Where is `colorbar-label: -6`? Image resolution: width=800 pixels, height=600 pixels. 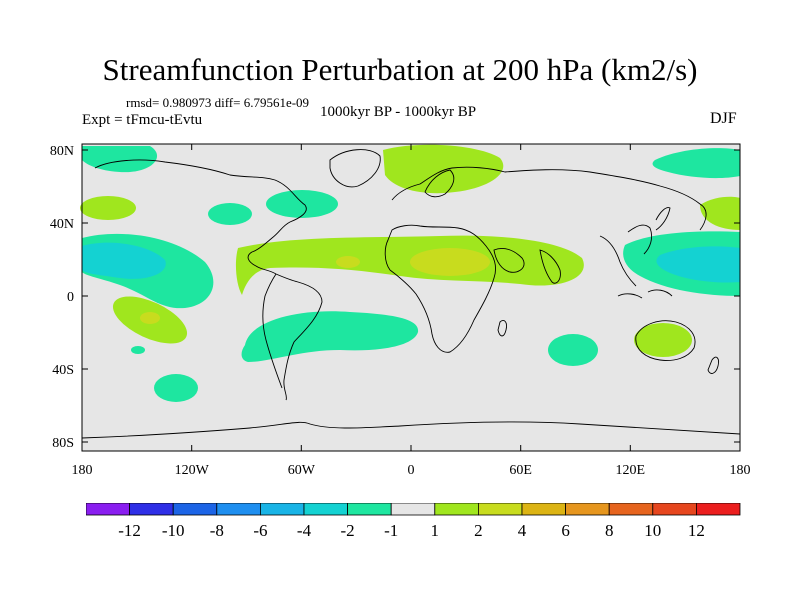
colorbar-label: -6 is located at coordinates (260, 530).